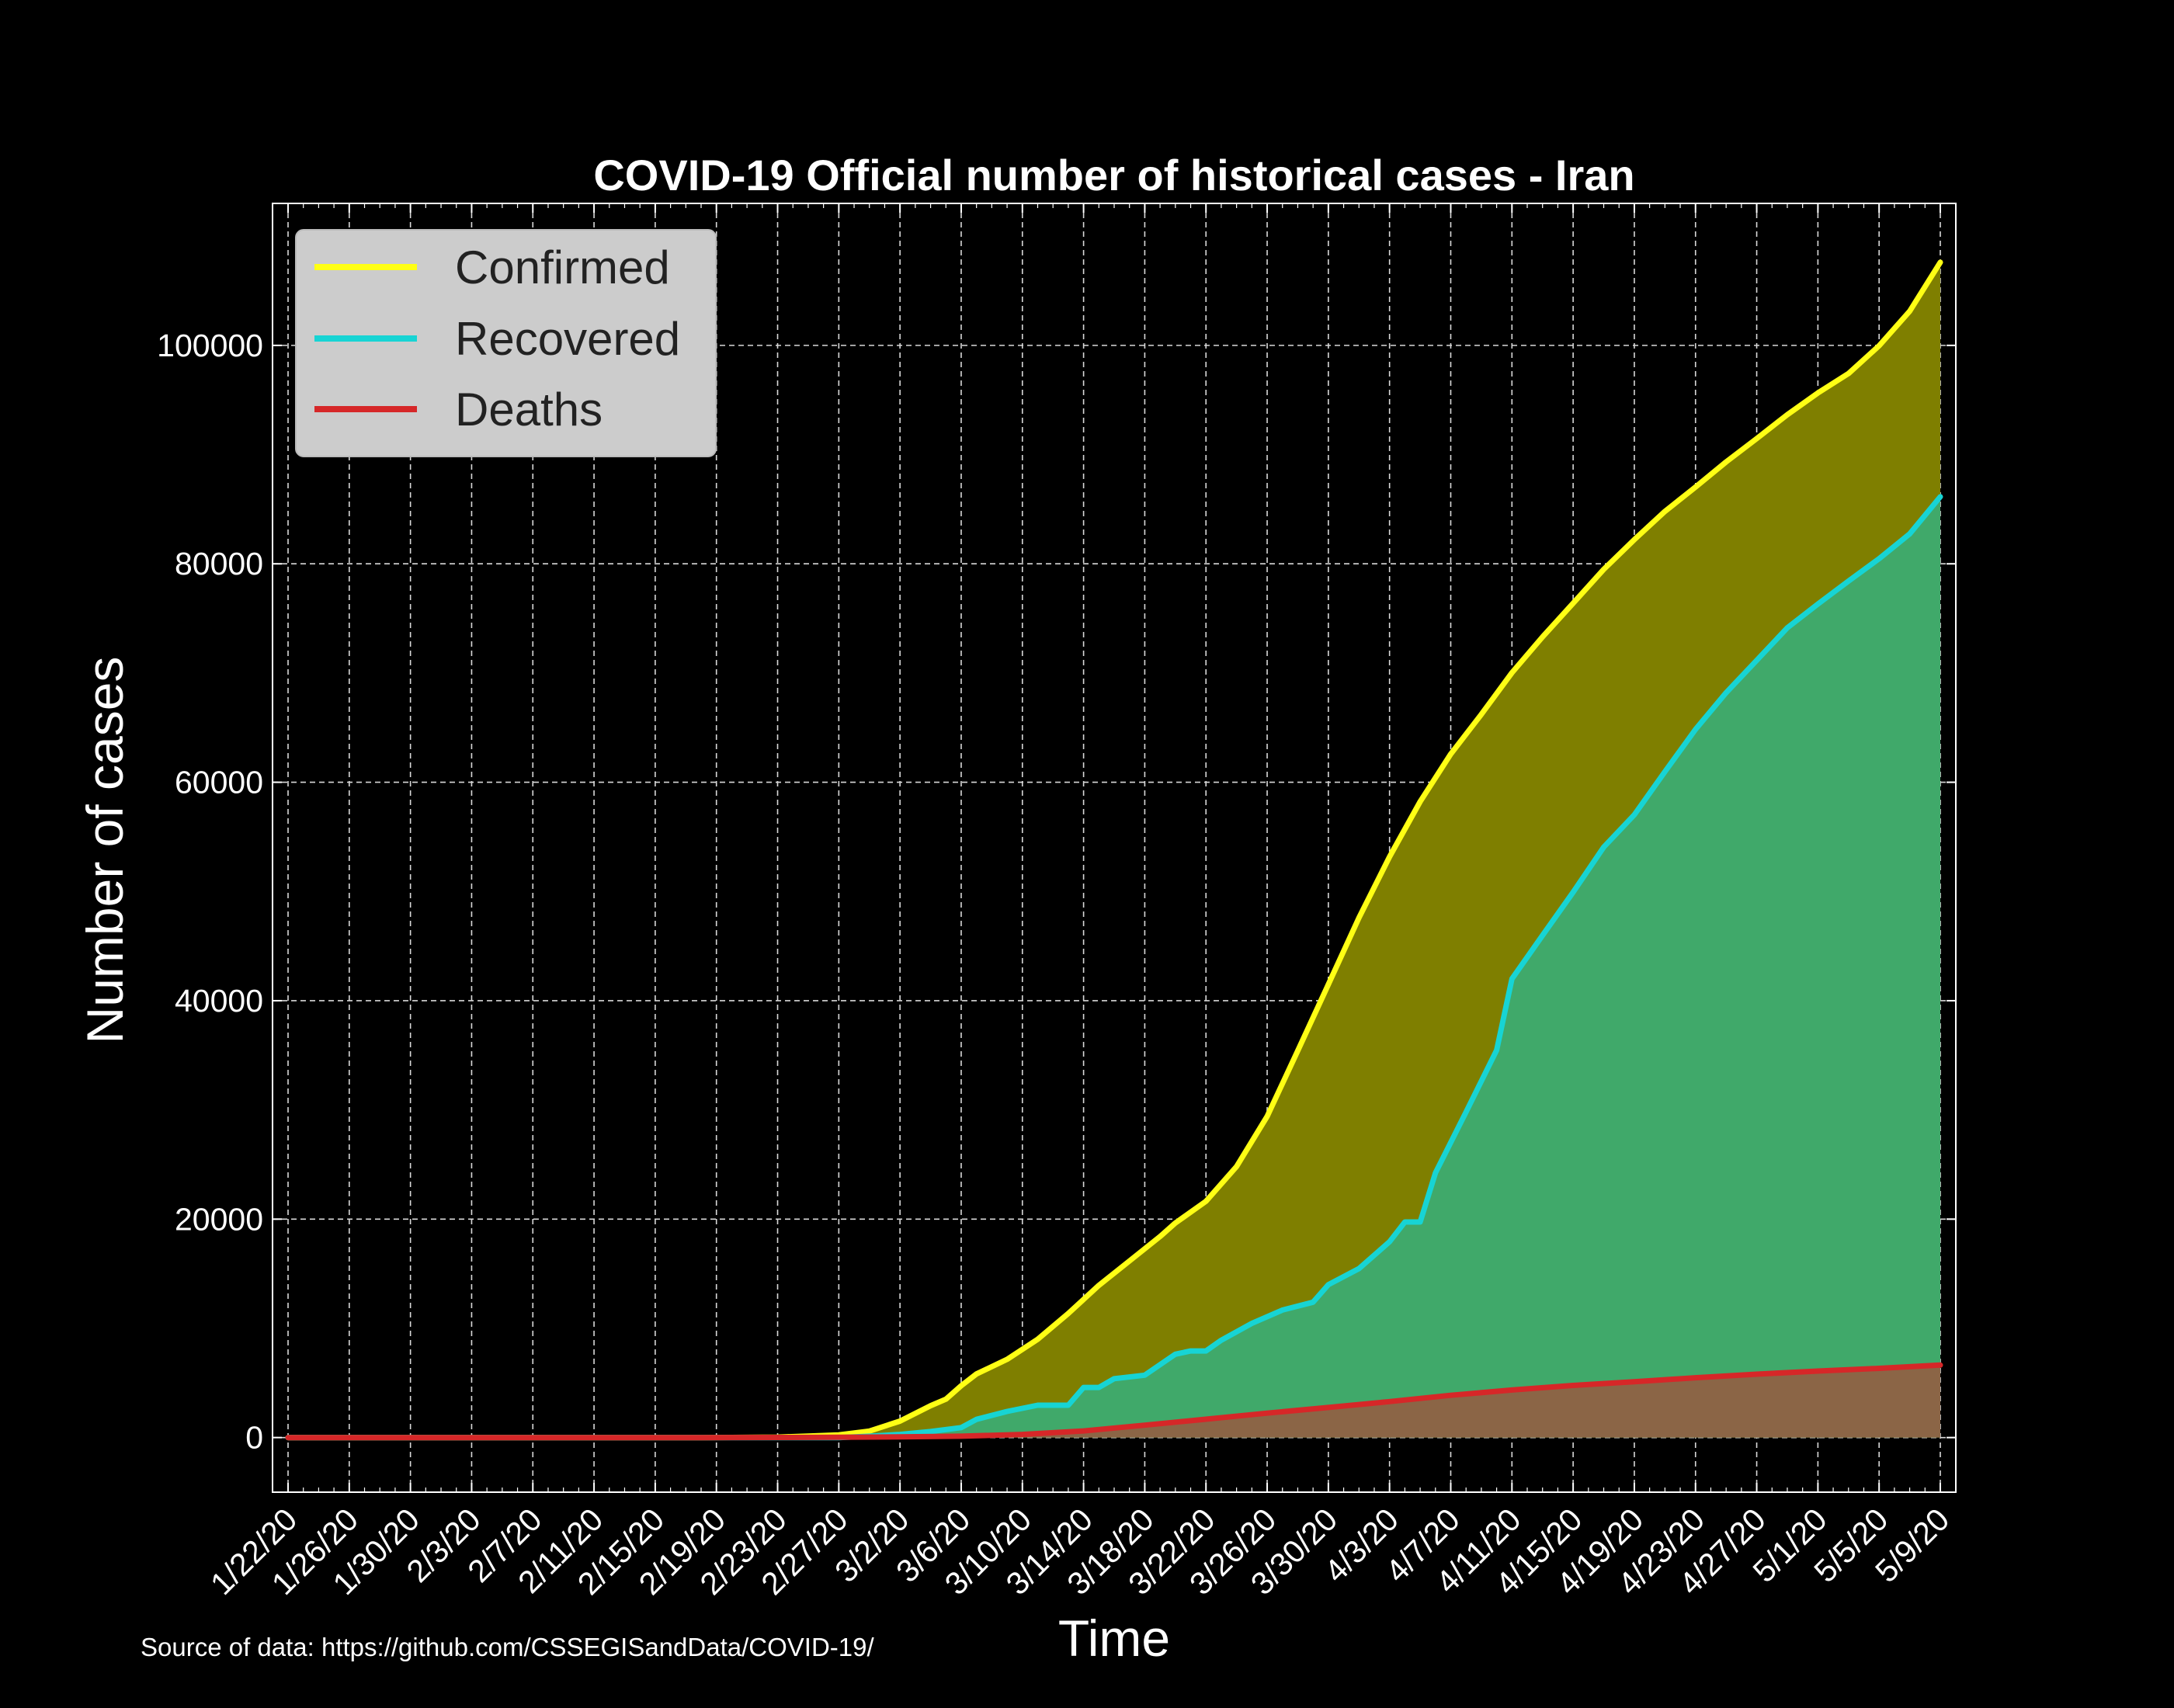 The image size is (2174, 1708). I want to click on legend-box, so click(506, 343).